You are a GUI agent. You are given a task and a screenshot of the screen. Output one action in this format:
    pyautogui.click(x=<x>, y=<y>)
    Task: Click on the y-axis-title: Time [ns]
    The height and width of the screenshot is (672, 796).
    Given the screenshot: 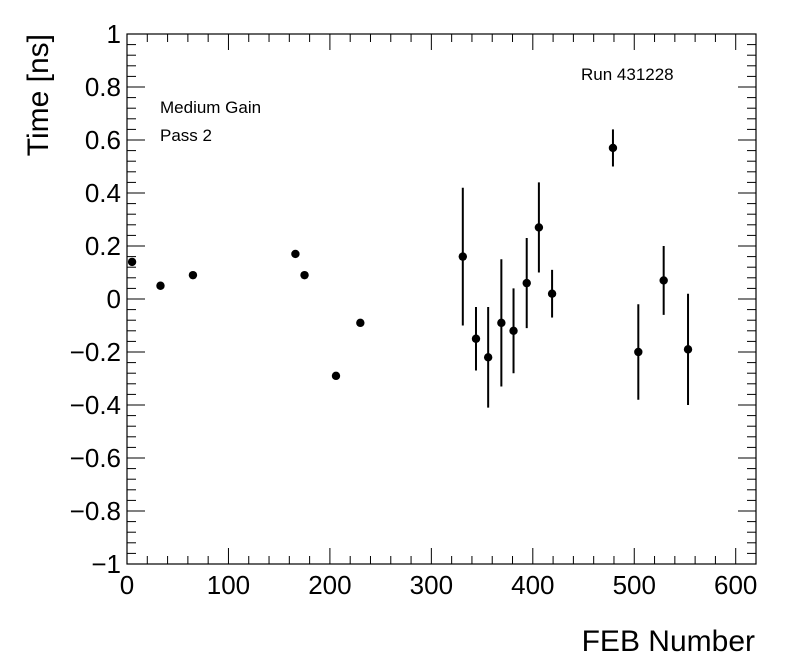 What is the action you would take?
    pyautogui.click(x=38, y=95)
    